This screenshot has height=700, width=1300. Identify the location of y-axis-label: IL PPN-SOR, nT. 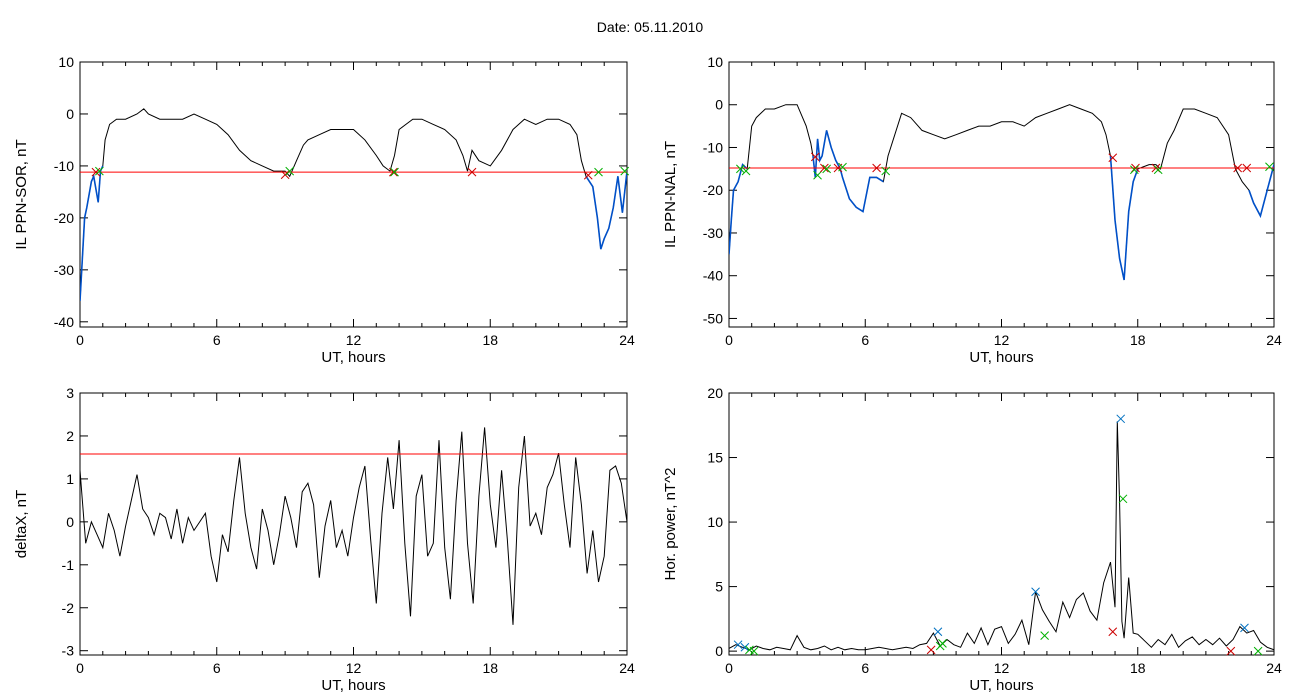
(21, 194).